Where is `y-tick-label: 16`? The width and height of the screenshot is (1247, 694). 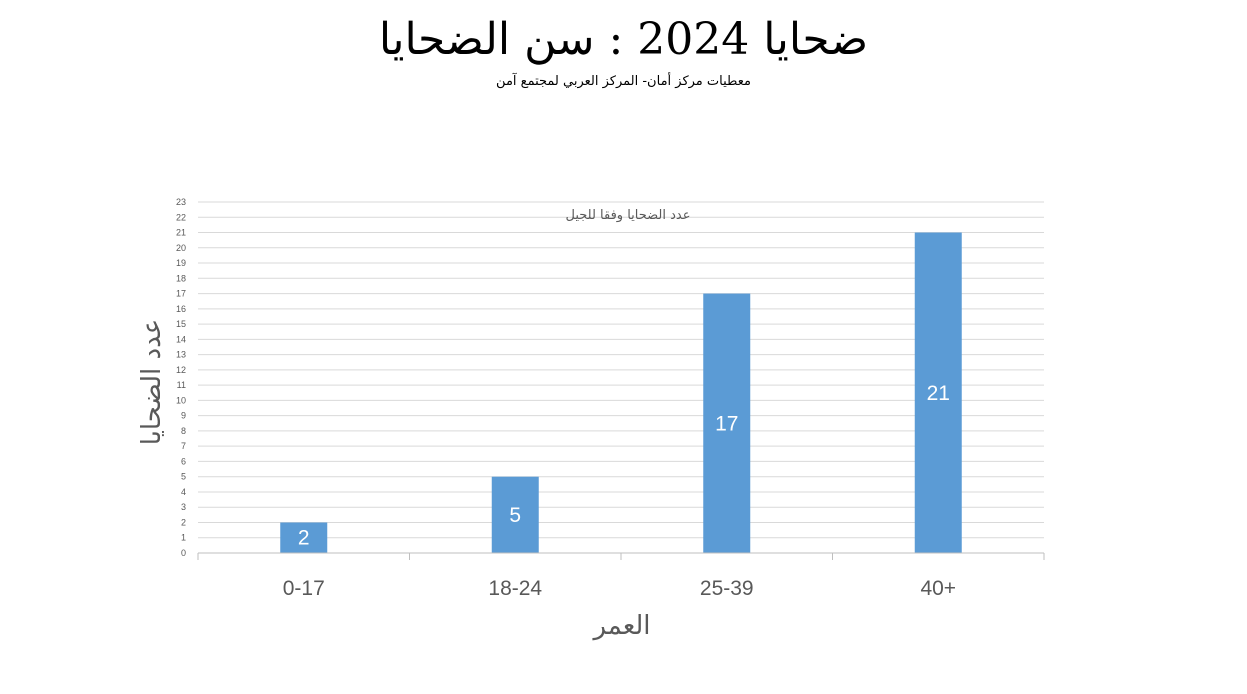 y-tick-label: 16 is located at coordinates (181, 309).